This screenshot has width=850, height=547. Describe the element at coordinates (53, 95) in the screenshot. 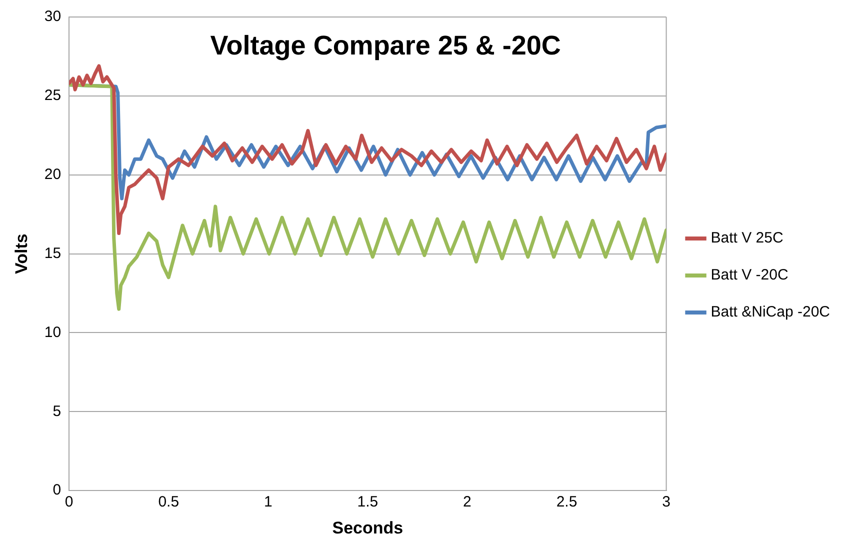

I see `y-tick-label: 25` at that location.